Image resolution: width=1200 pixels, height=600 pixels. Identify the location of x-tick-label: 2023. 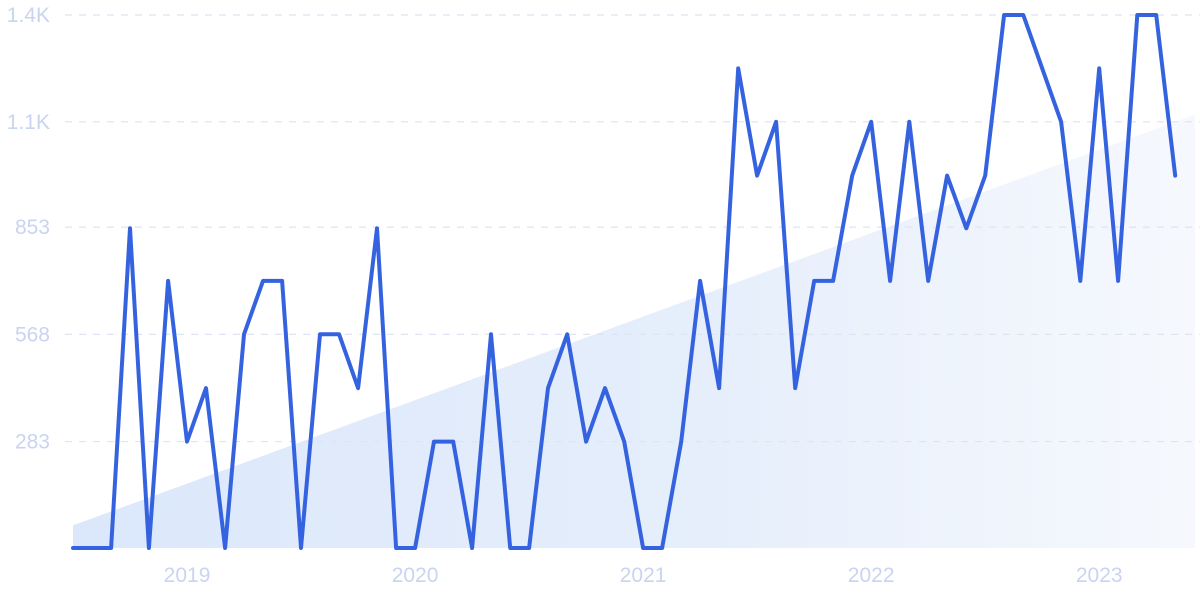
(1099, 575).